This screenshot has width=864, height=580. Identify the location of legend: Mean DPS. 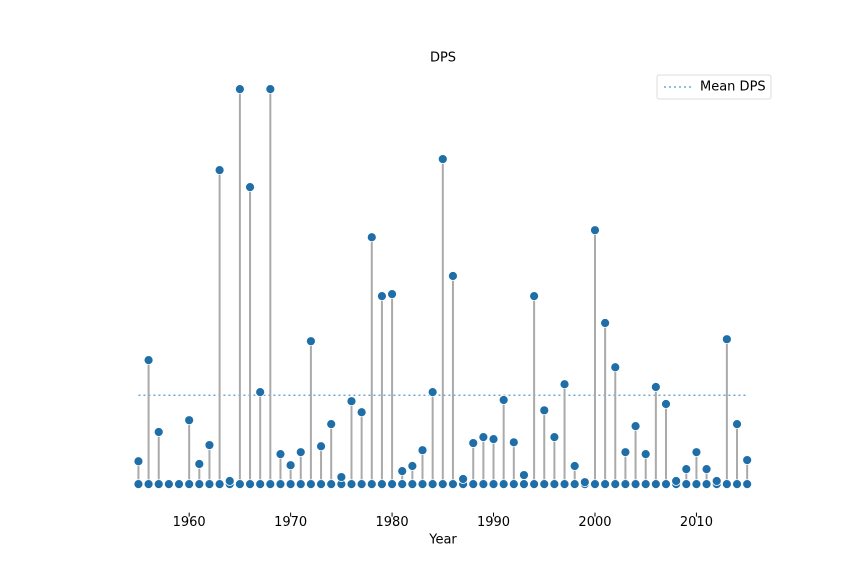
(714, 87).